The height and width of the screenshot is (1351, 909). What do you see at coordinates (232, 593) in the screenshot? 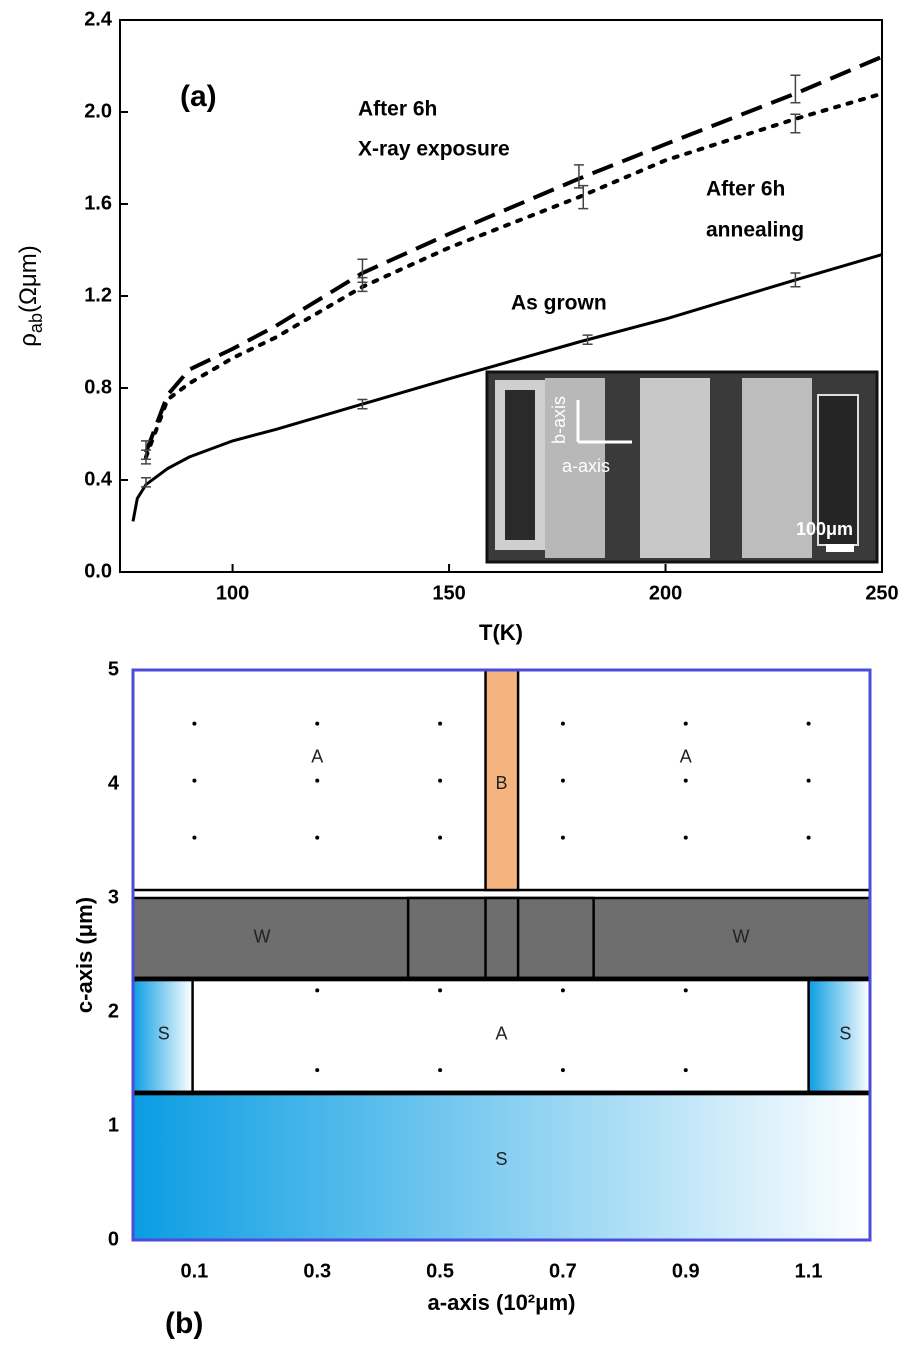
I see `x-tick-label: 100` at bounding box center [232, 593].